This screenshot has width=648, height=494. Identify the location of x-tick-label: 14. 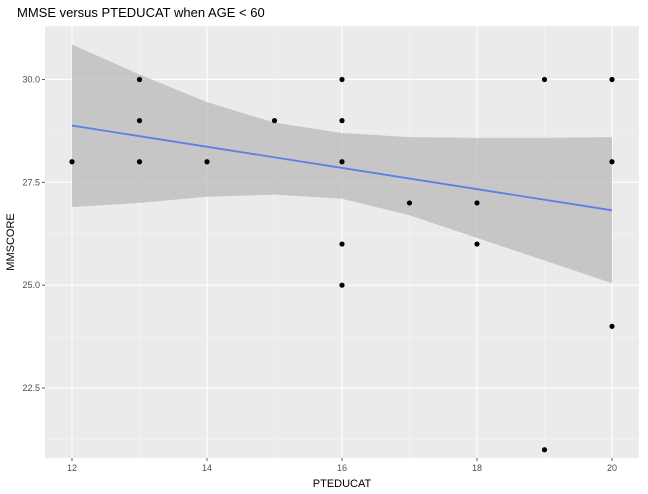
(207, 468).